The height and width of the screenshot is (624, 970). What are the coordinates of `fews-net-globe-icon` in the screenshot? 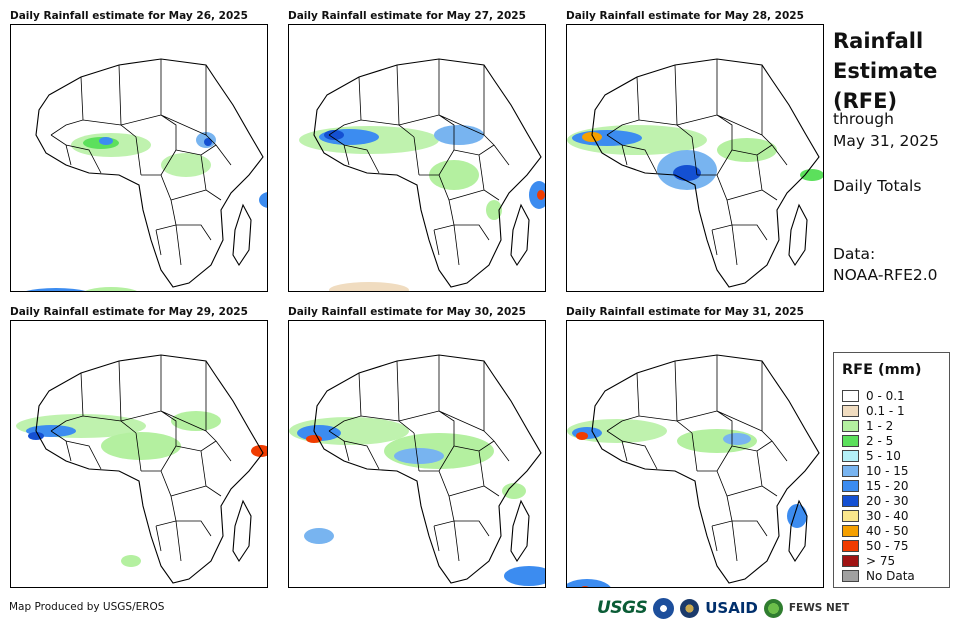 It's located at (773, 608).